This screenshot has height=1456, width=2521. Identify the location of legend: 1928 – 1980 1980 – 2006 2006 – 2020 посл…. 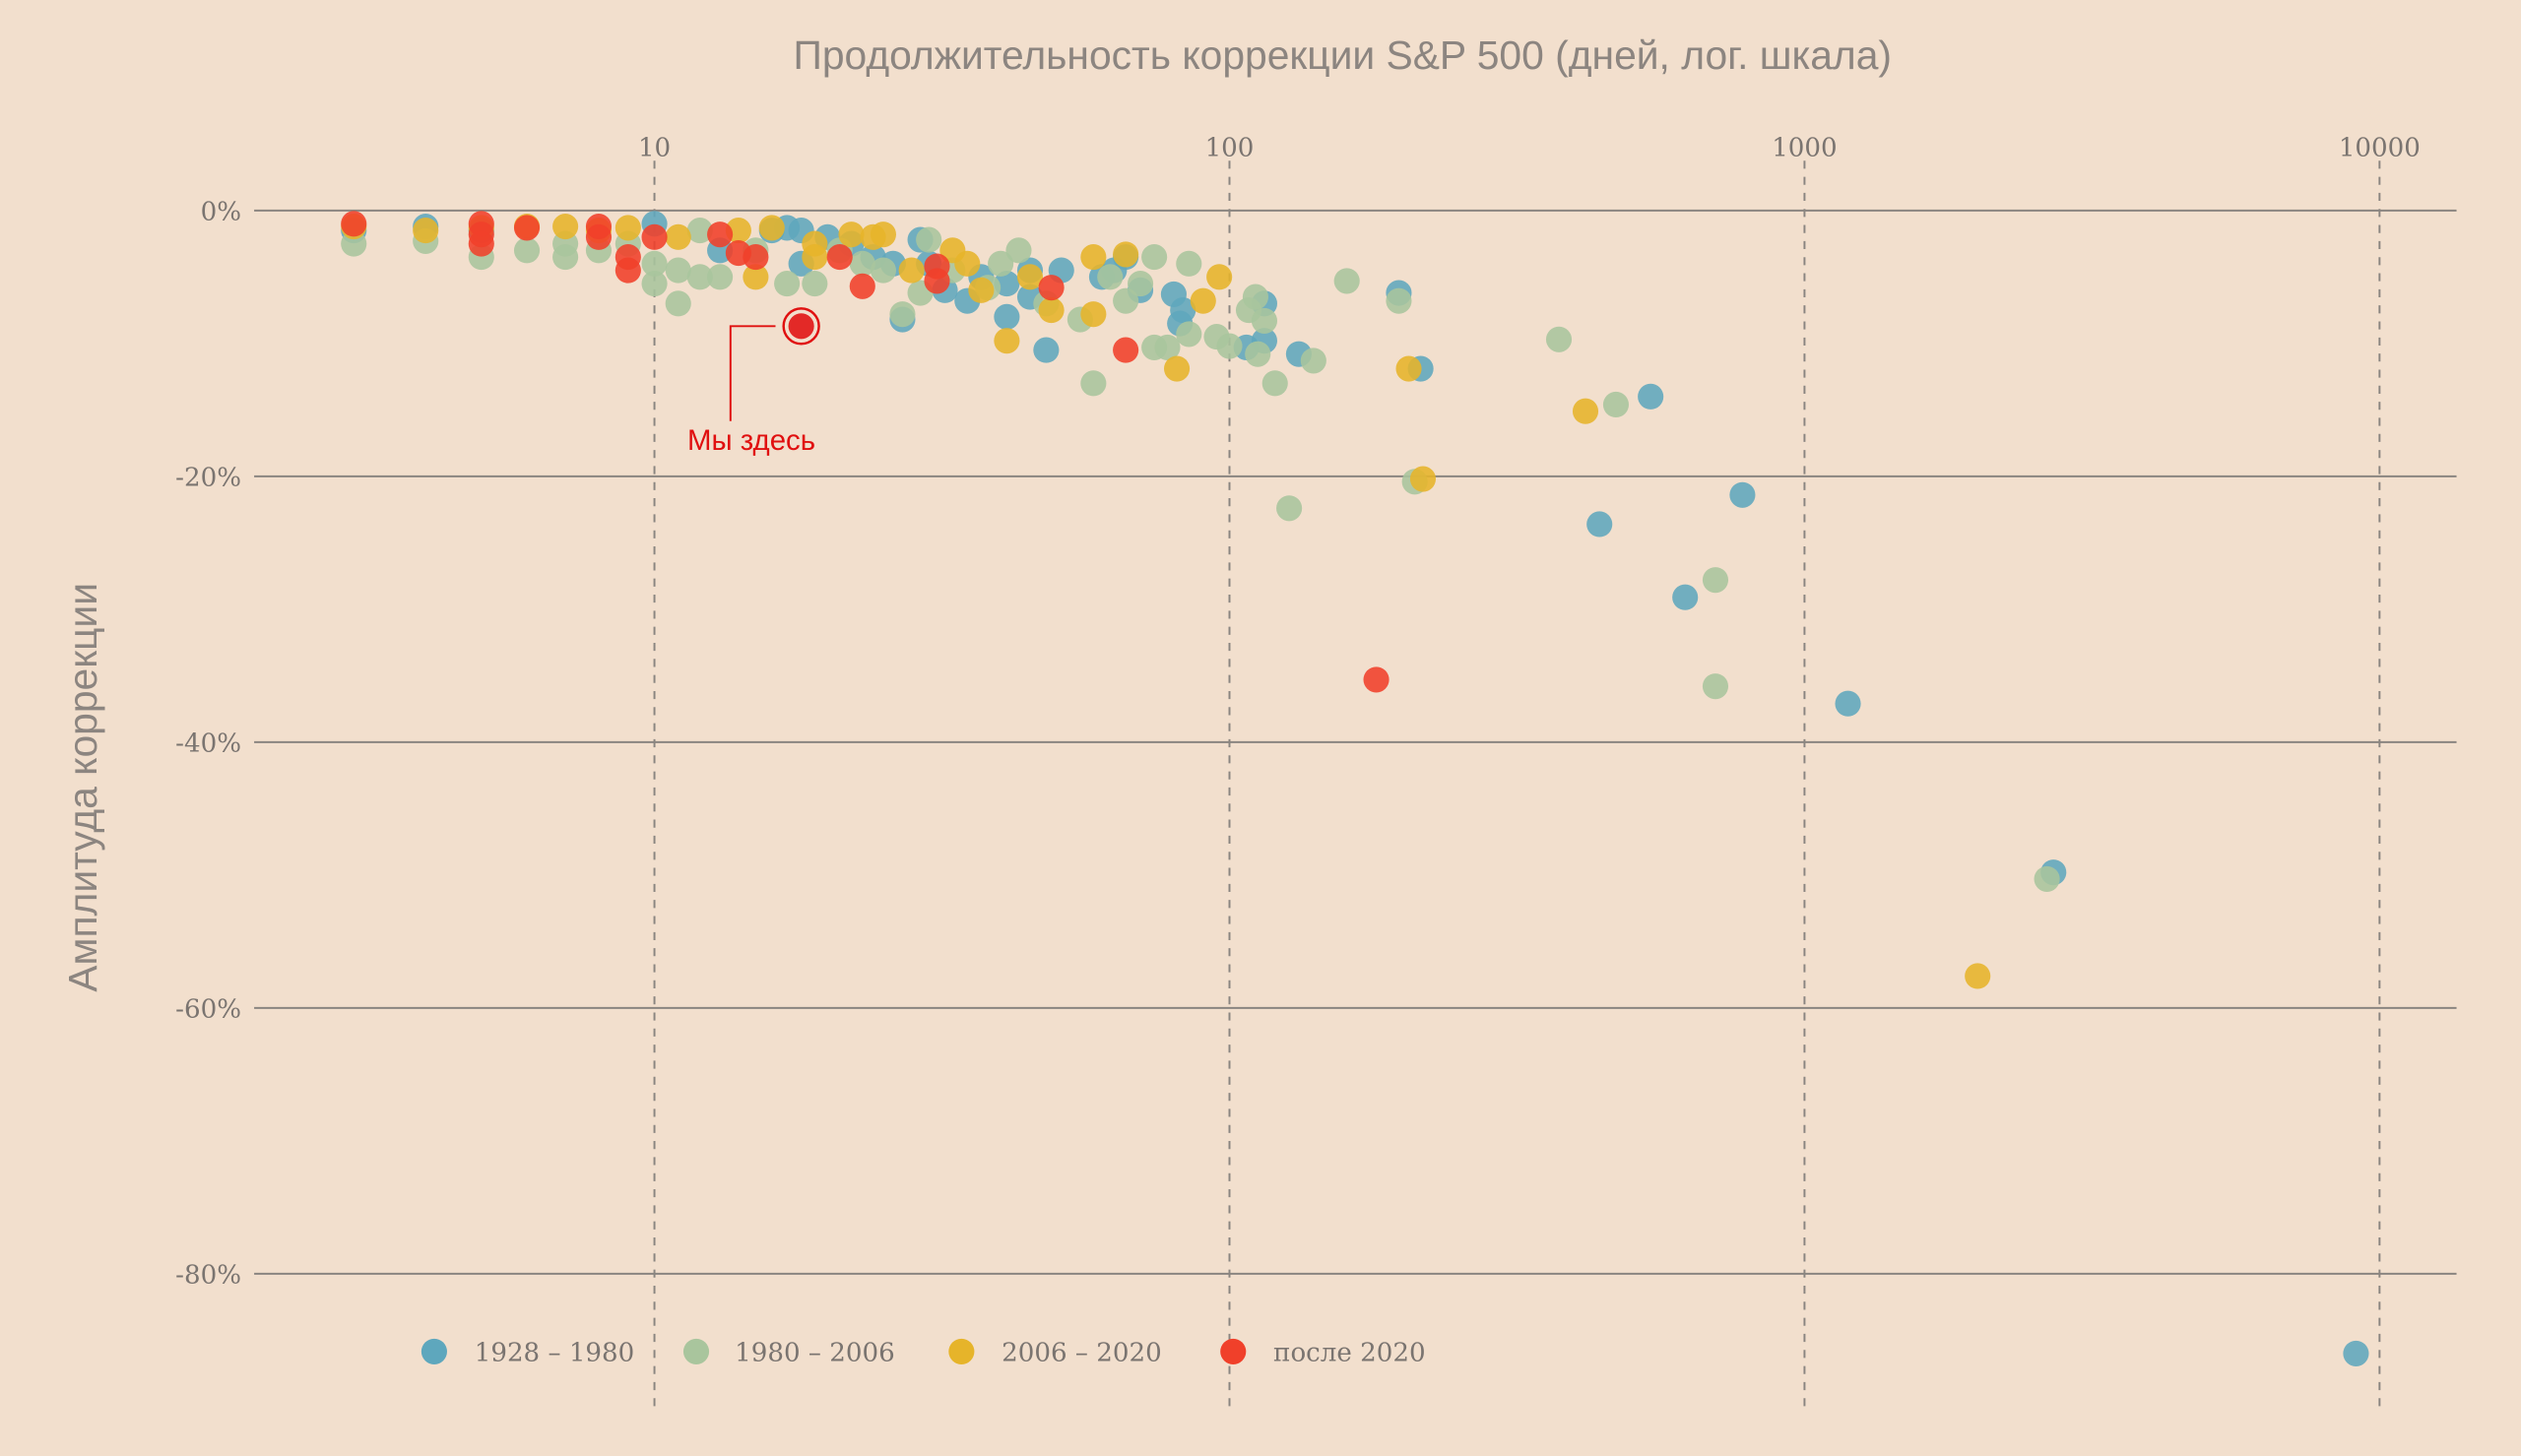
(923, 1353).